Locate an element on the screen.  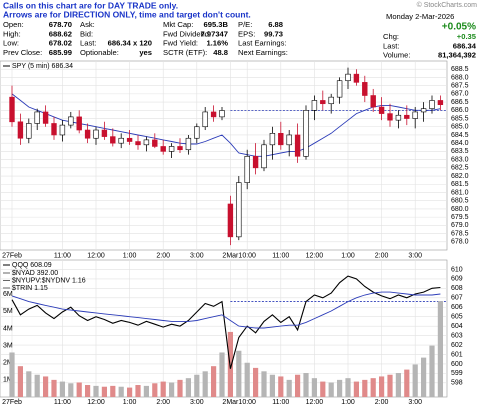
watermark: © StockCharts.com is located at coordinates (447, 5).